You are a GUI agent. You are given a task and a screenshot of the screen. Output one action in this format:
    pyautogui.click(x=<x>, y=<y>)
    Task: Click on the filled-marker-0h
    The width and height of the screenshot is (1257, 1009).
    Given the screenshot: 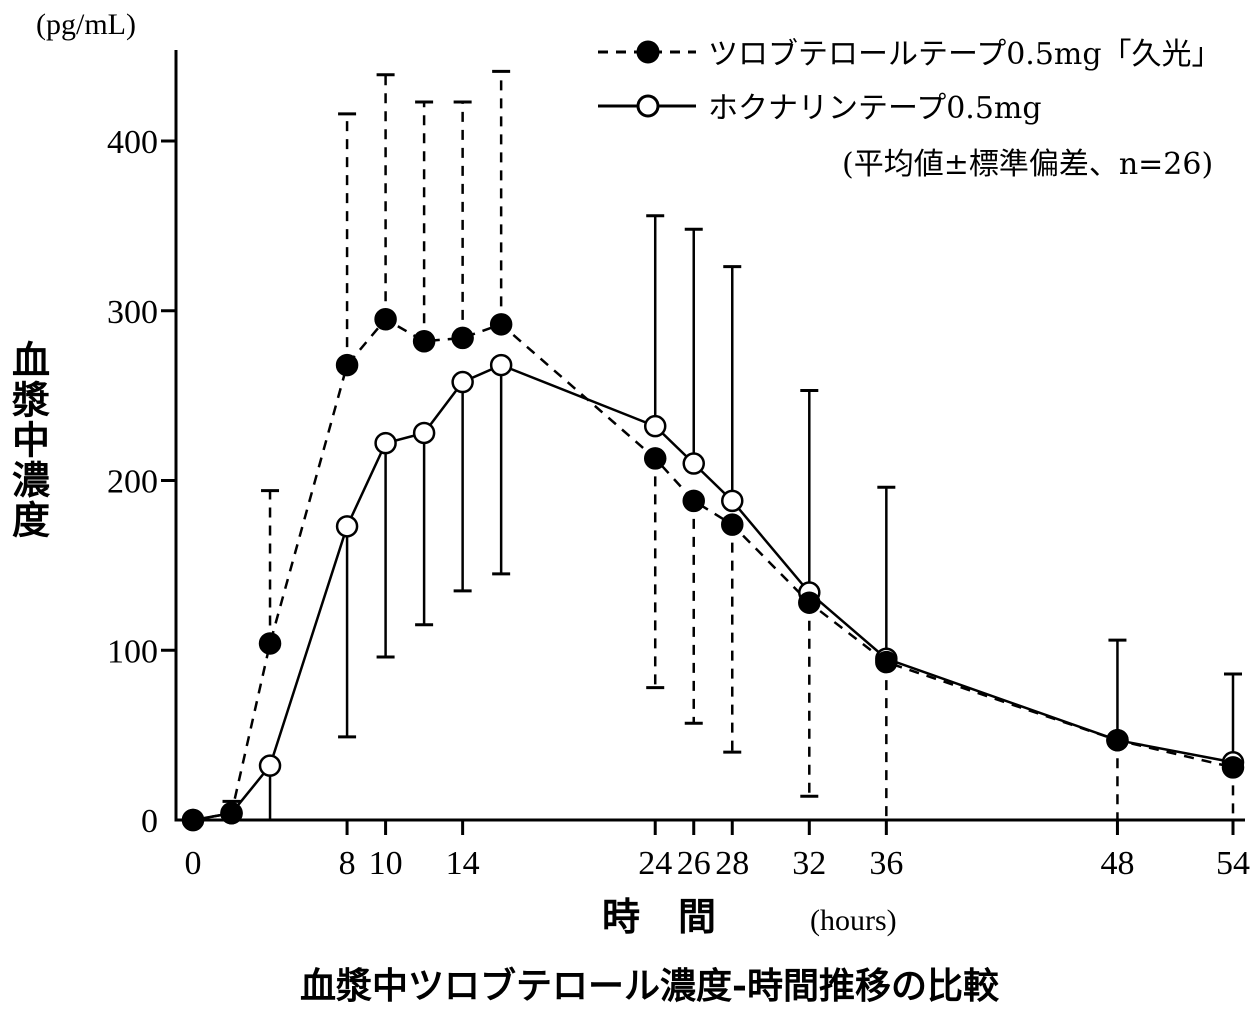 What is the action you would take?
    pyautogui.click(x=193, y=820)
    